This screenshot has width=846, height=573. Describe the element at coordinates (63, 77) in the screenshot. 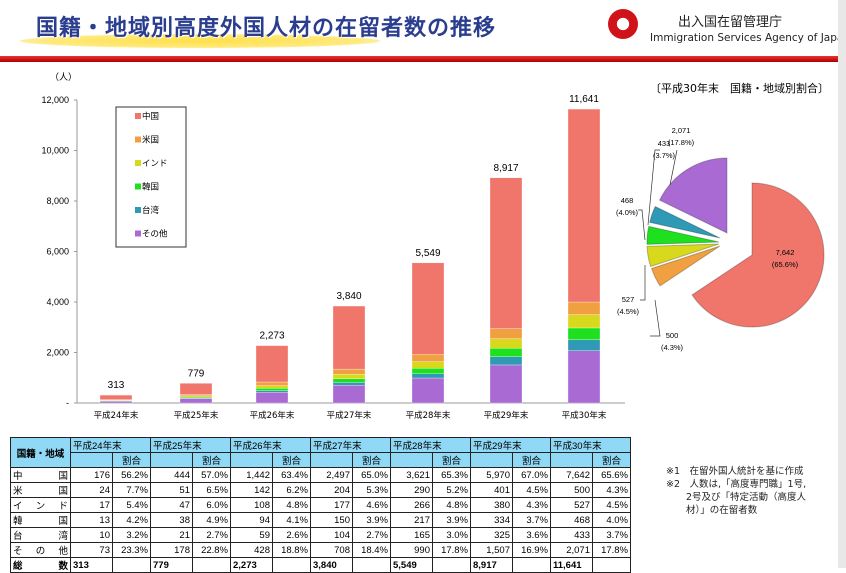

I see `y-axis-label: （人）` at that location.